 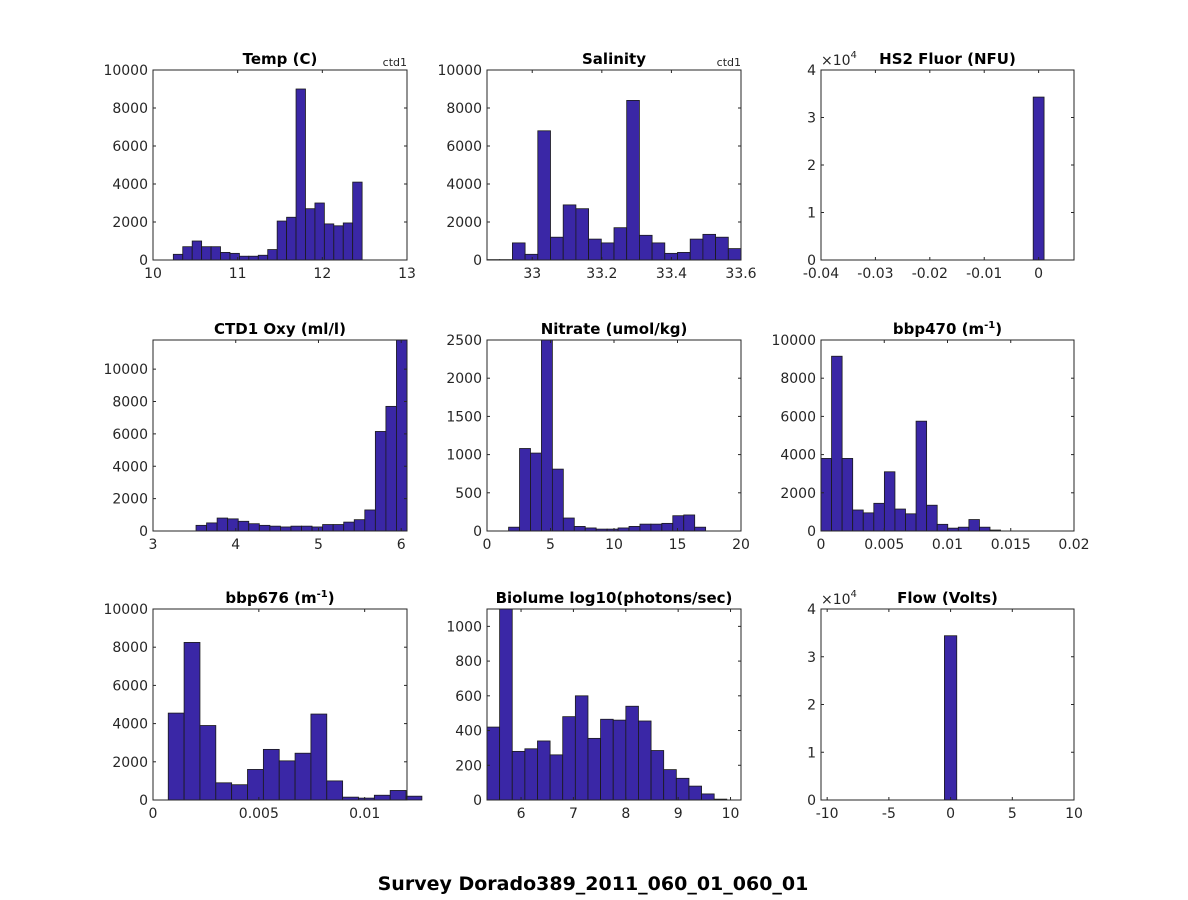 What do you see at coordinates (811, 214) in the screenshot?
I see `y-tick-label: 1` at bounding box center [811, 214].